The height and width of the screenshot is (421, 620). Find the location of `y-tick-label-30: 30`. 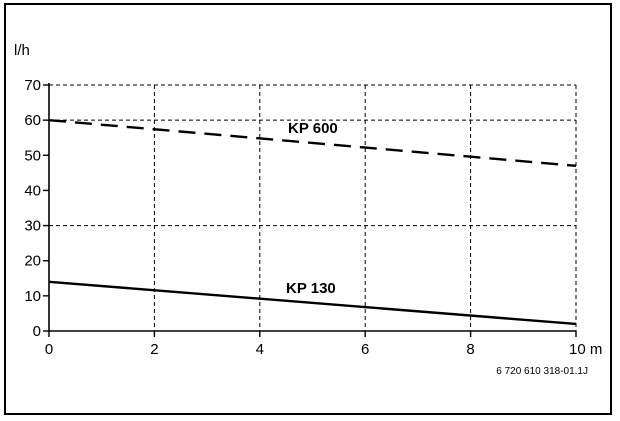

y-tick-label-30: 30 is located at coordinates (32, 226).